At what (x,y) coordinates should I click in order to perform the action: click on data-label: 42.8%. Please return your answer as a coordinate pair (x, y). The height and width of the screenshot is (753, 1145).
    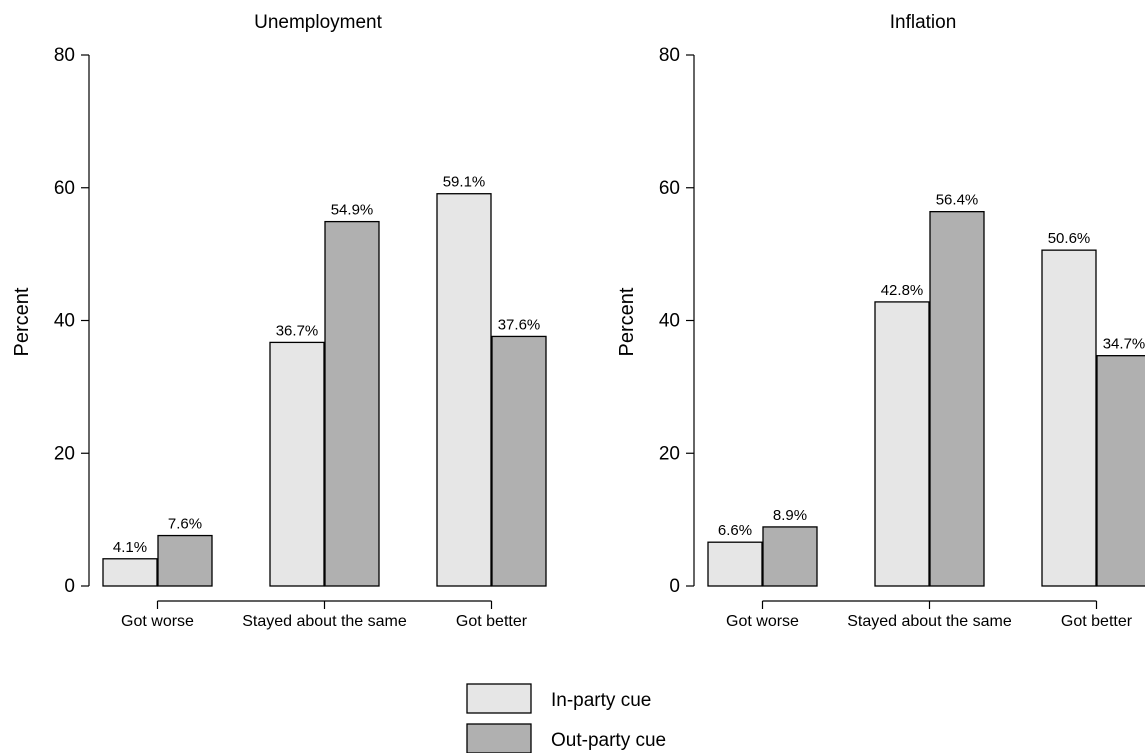
    Looking at the image, I should click on (902, 290).